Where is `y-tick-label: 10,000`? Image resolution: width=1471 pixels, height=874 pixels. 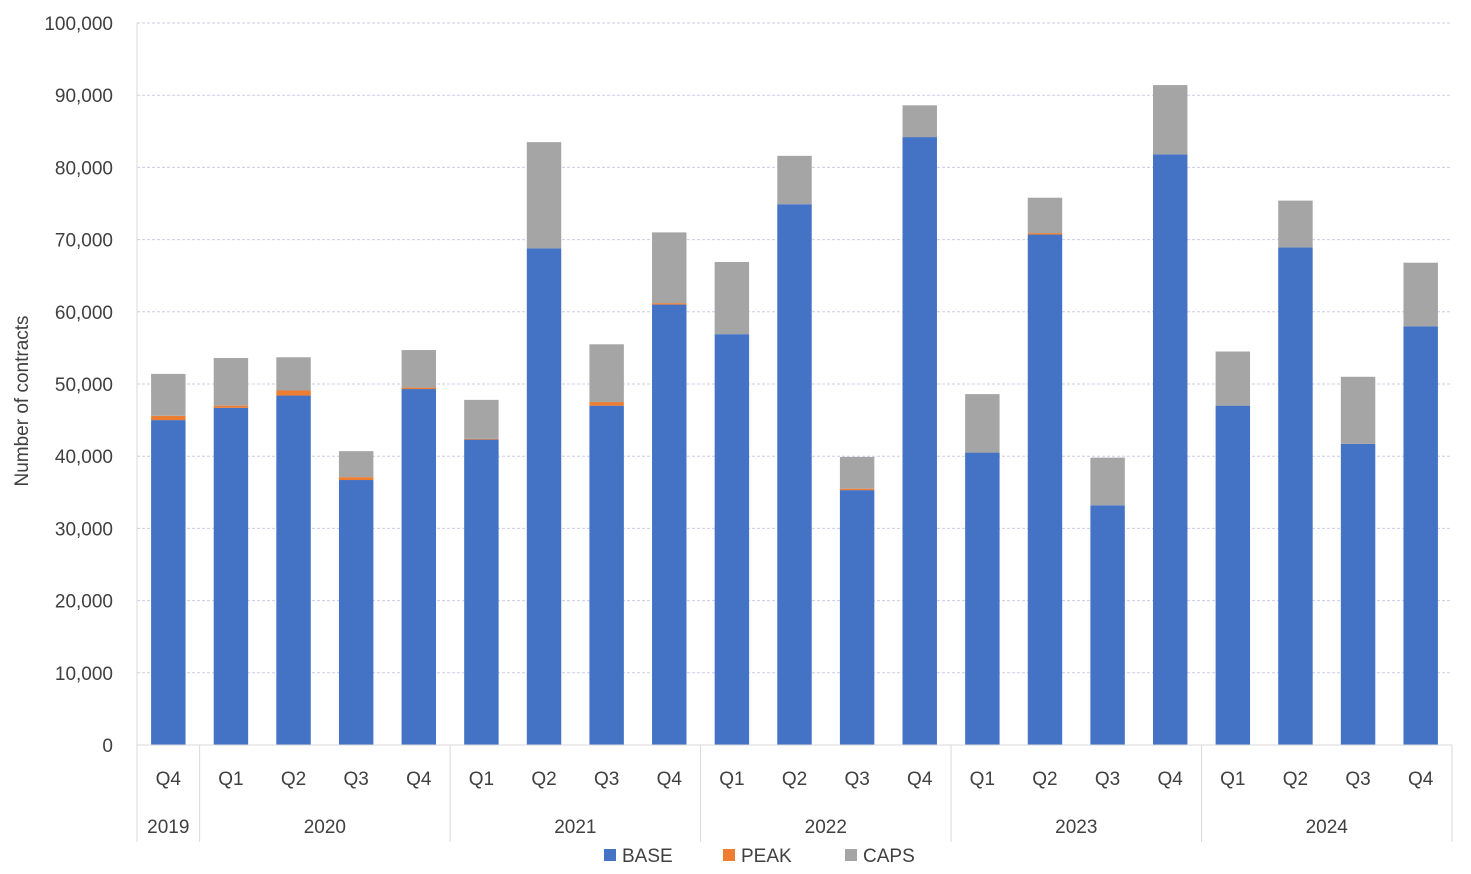 y-tick-label: 10,000 is located at coordinates (84, 674).